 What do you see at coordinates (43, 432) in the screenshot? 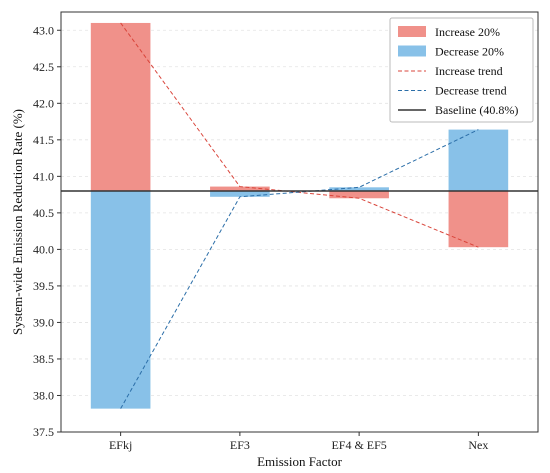
I see `y-tick-label: 37.5` at bounding box center [43, 432].